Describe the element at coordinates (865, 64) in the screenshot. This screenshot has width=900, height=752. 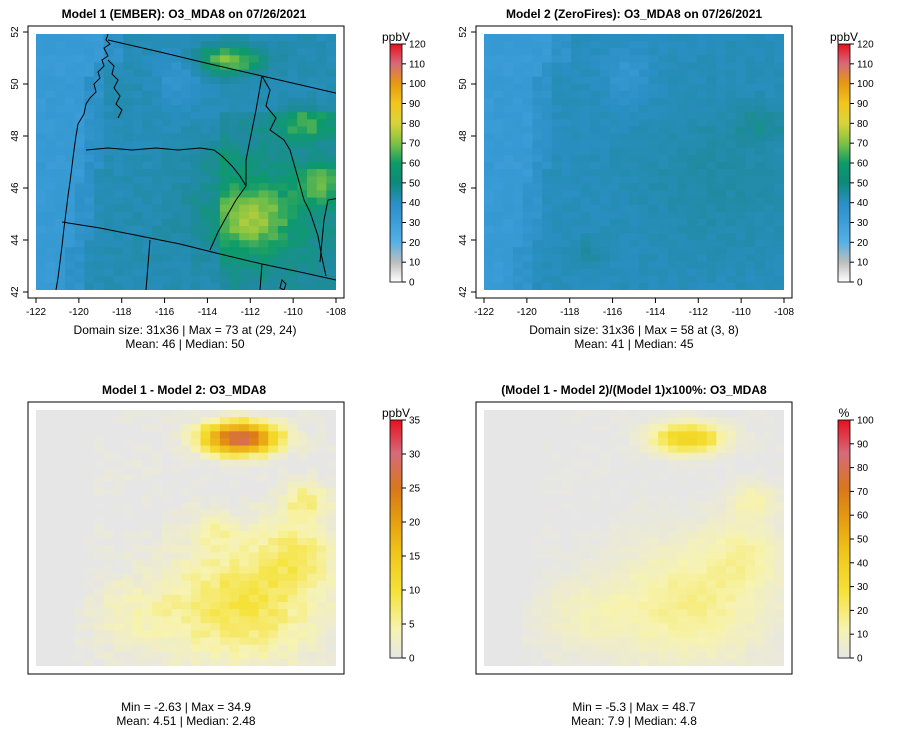
I see `colorbar-tick-label: 110` at that location.